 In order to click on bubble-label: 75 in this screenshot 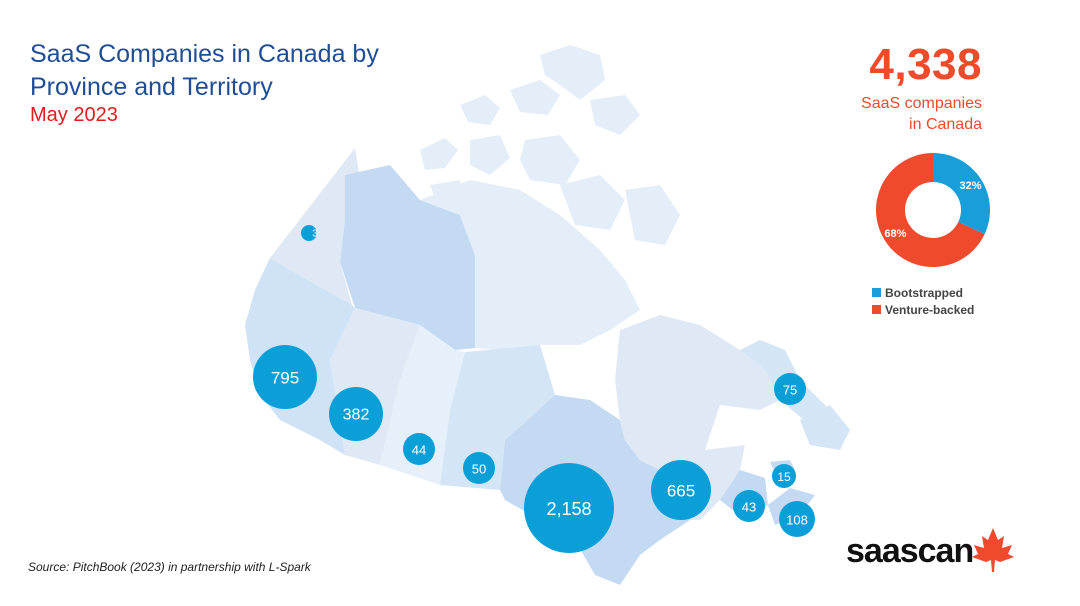, I will do `click(790, 390)`.